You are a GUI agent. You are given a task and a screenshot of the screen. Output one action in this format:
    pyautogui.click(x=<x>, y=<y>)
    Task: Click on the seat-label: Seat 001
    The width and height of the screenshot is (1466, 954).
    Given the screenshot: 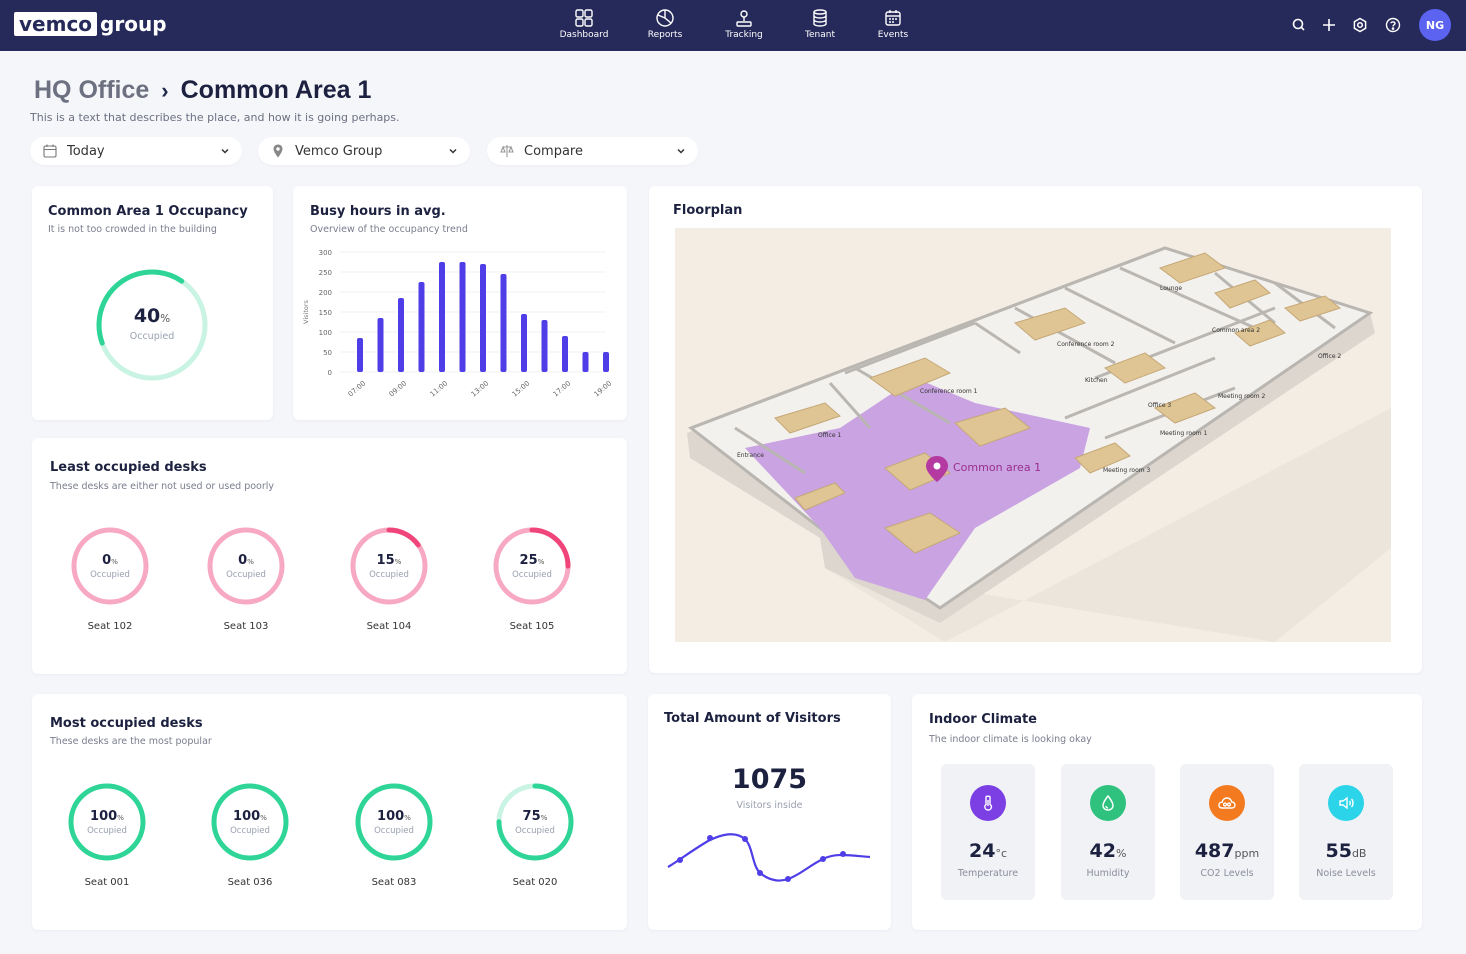 What is the action you would take?
    pyautogui.click(x=107, y=882)
    